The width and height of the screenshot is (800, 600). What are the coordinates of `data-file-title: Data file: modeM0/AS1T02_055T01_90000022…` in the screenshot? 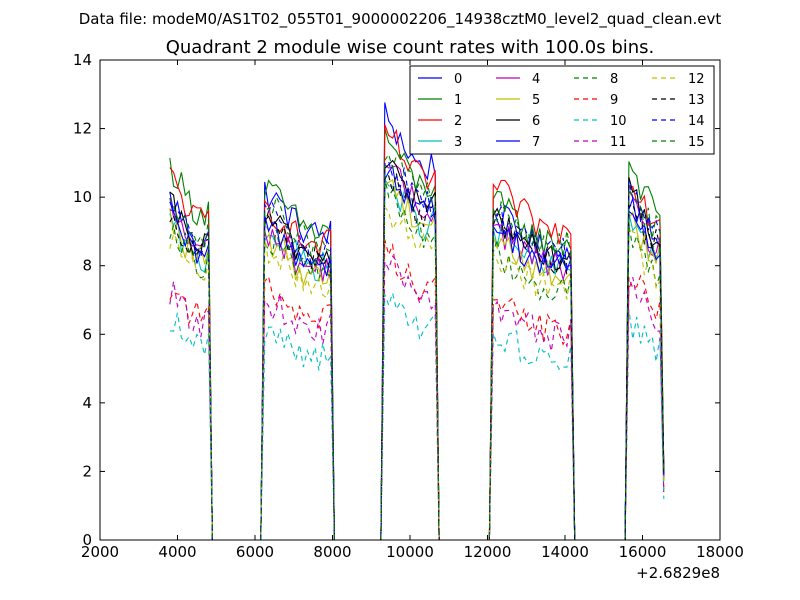 It's located at (400, 19).